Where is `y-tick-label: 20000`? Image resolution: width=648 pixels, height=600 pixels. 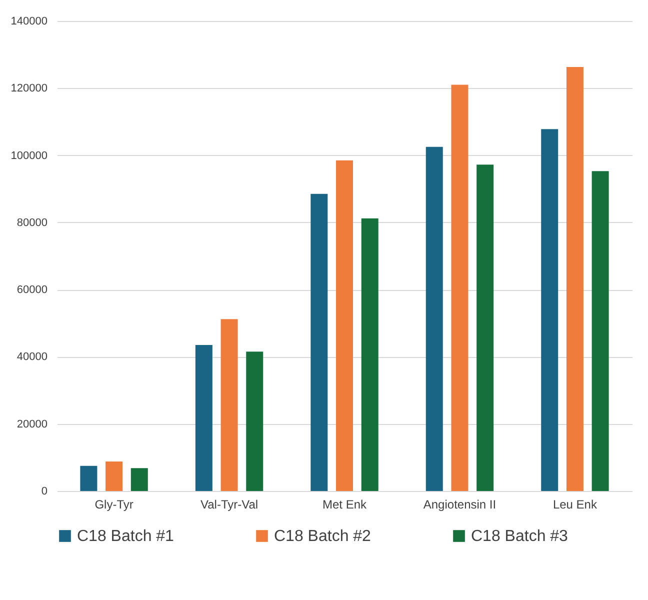 y-tick-label: 20000 is located at coordinates (32, 424).